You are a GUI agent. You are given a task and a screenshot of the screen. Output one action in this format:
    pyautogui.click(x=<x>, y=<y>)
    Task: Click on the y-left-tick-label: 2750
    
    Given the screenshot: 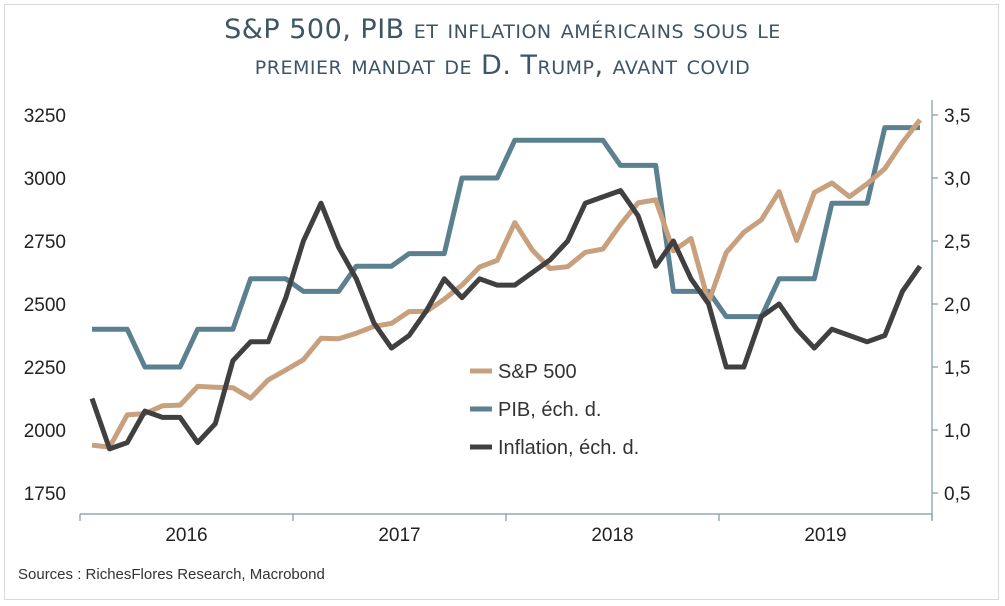 What is the action you would take?
    pyautogui.click(x=45, y=242)
    